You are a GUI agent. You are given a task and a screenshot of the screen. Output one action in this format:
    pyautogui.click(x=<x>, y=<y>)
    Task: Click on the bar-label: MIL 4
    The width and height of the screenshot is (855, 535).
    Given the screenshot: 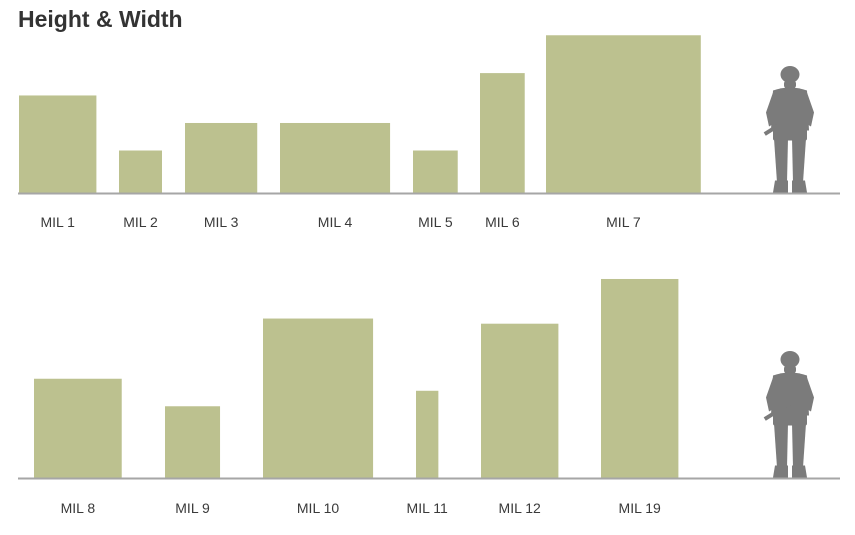 What is the action you would take?
    pyautogui.click(x=335, y=222)
    